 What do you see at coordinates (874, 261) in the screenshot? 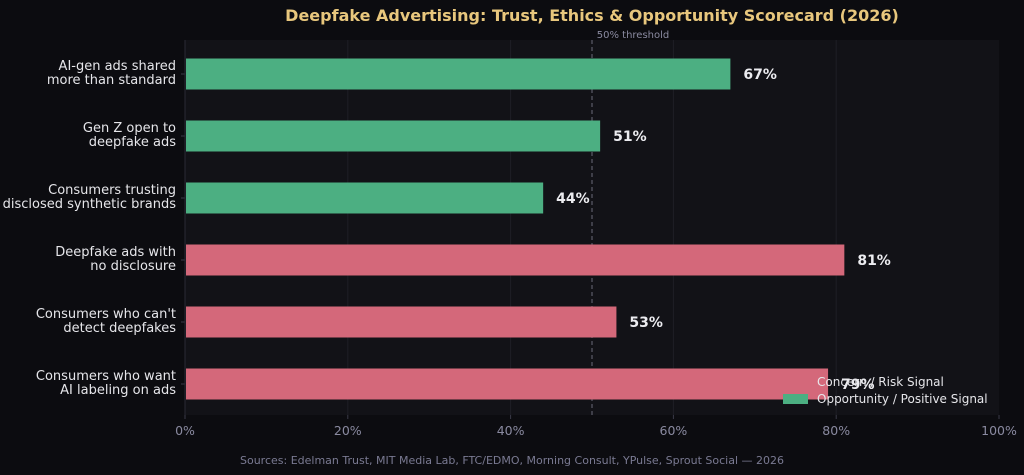
I see `value-label-3: 81%` at bounding box center [874, 261].